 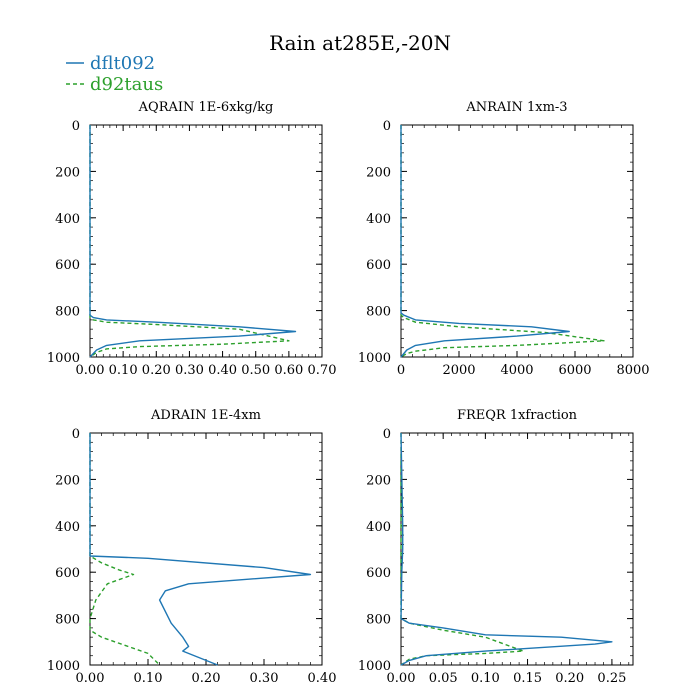 I want to click on x-tick-label: 0.70, so click(x=322, y=370).